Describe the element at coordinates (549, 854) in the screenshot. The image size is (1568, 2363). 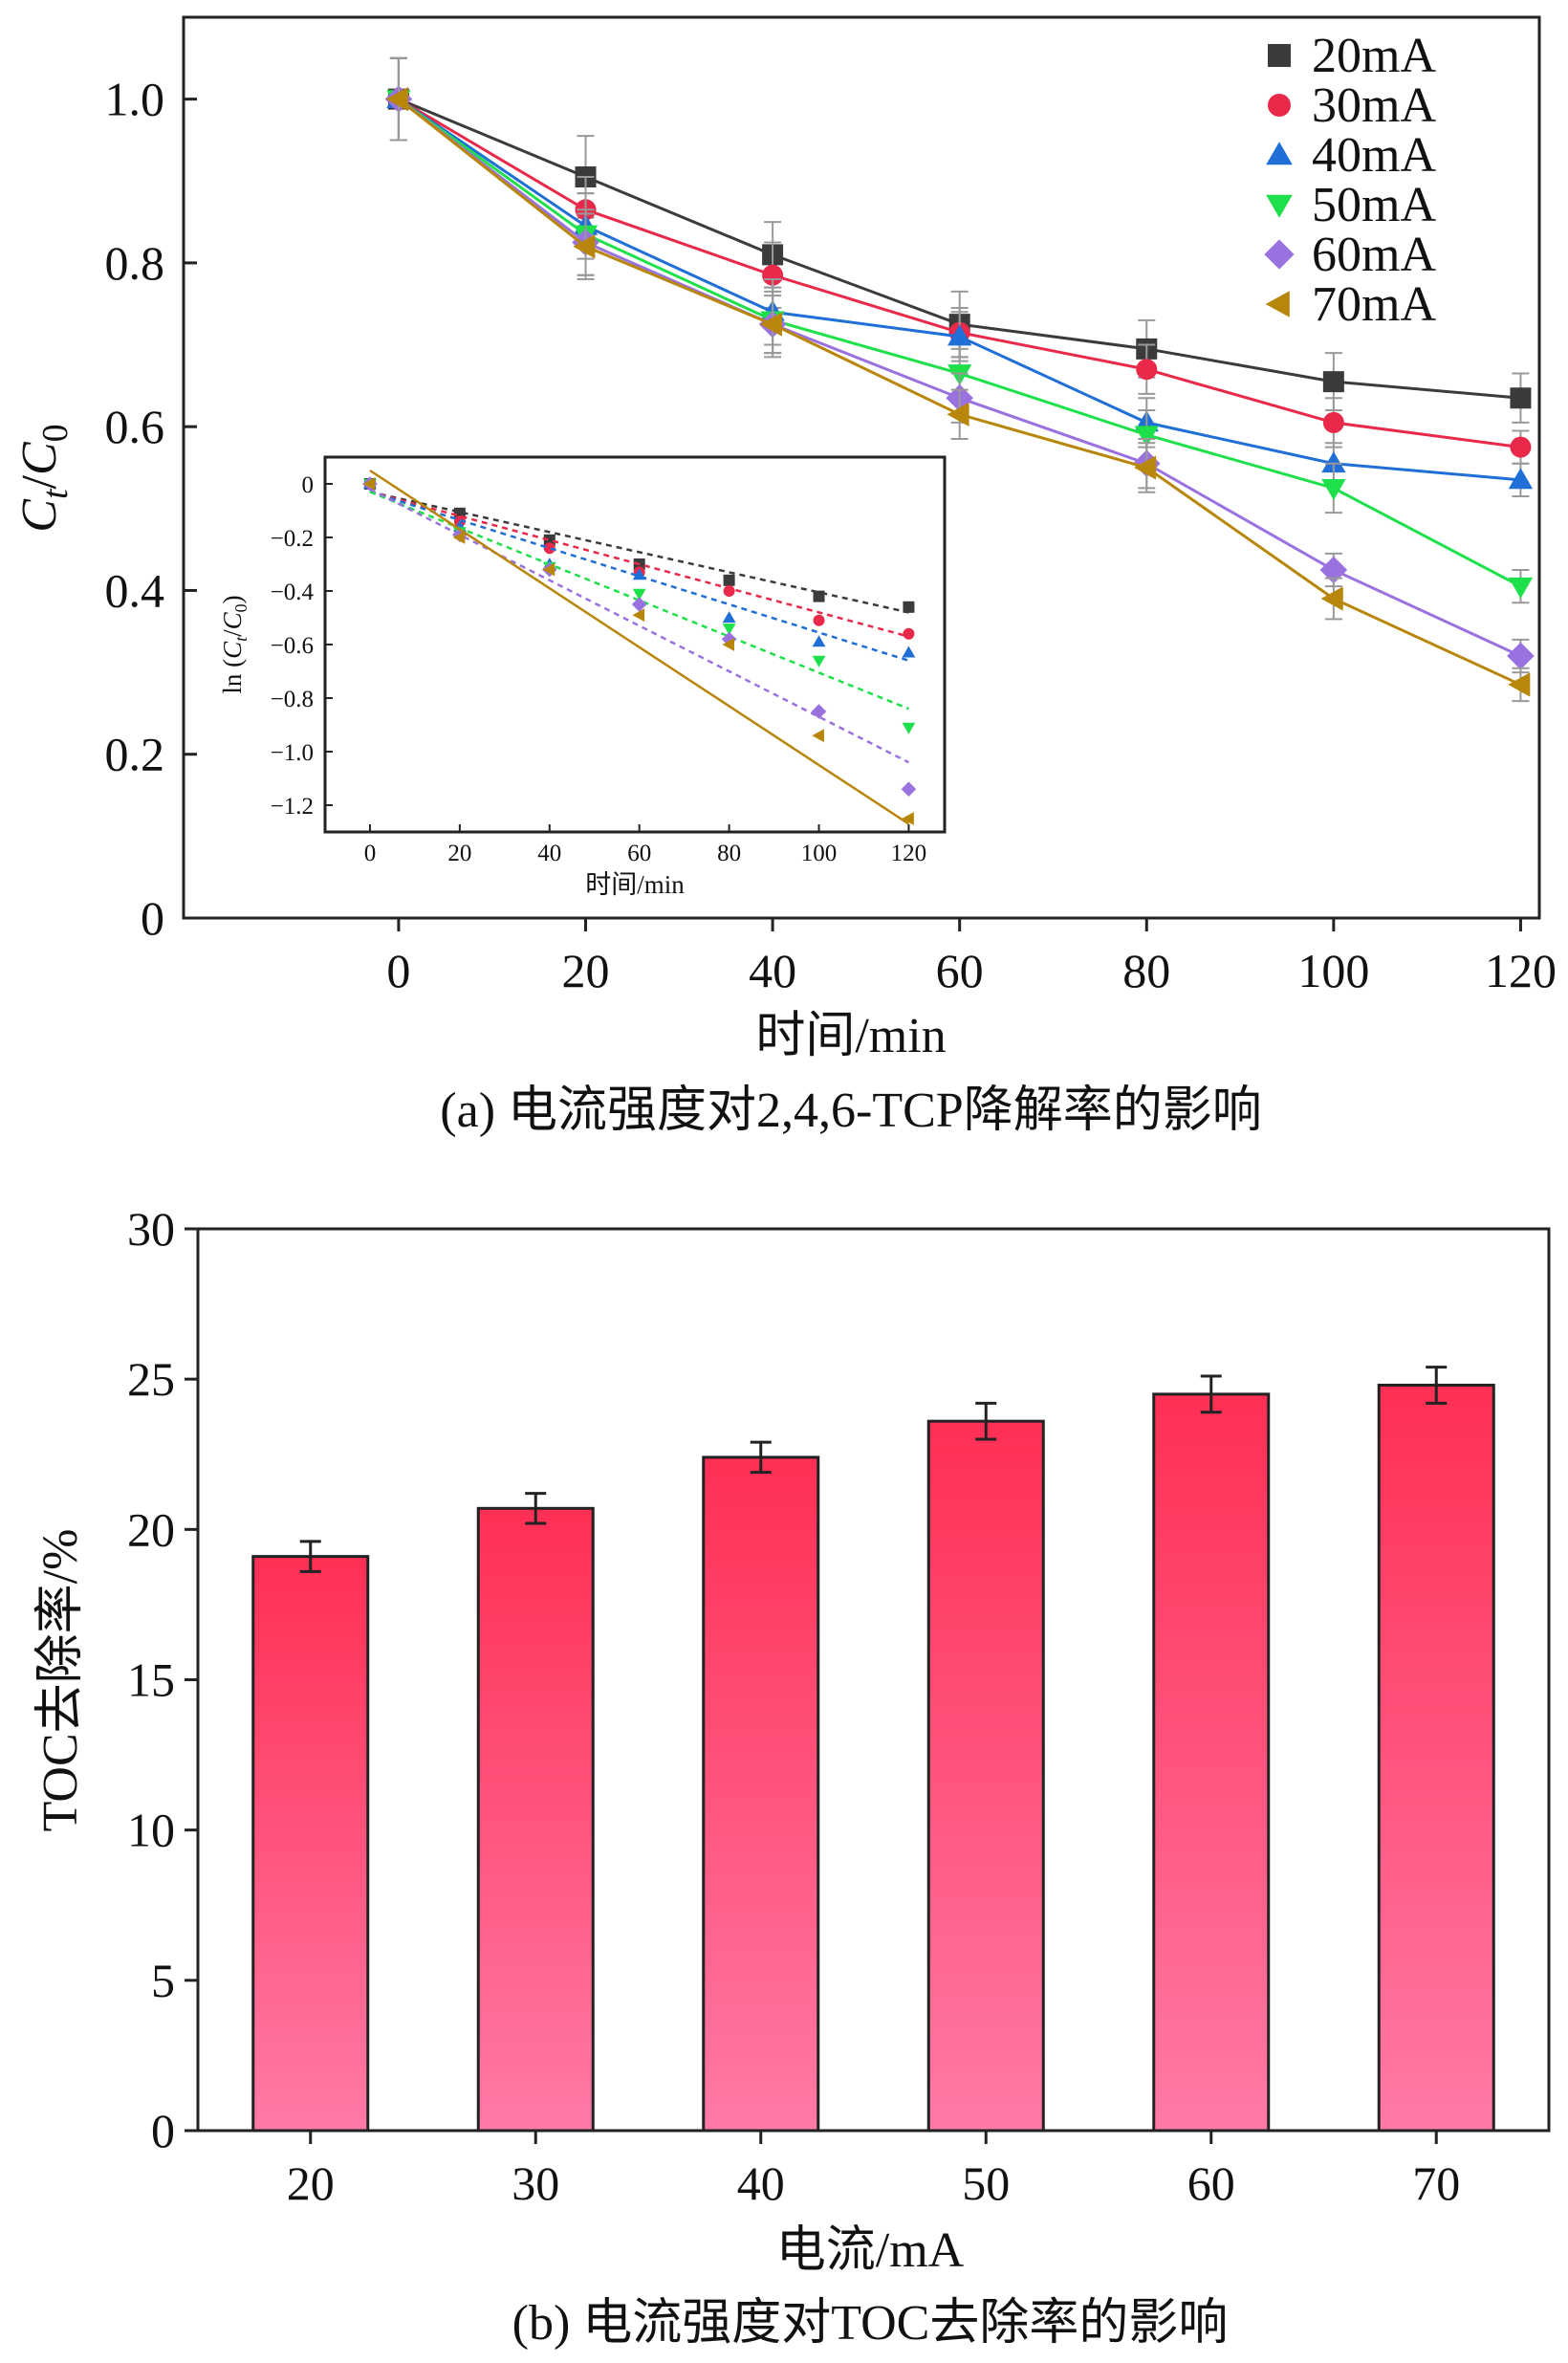
I see `inset-x-tick-label: 40` at that location.